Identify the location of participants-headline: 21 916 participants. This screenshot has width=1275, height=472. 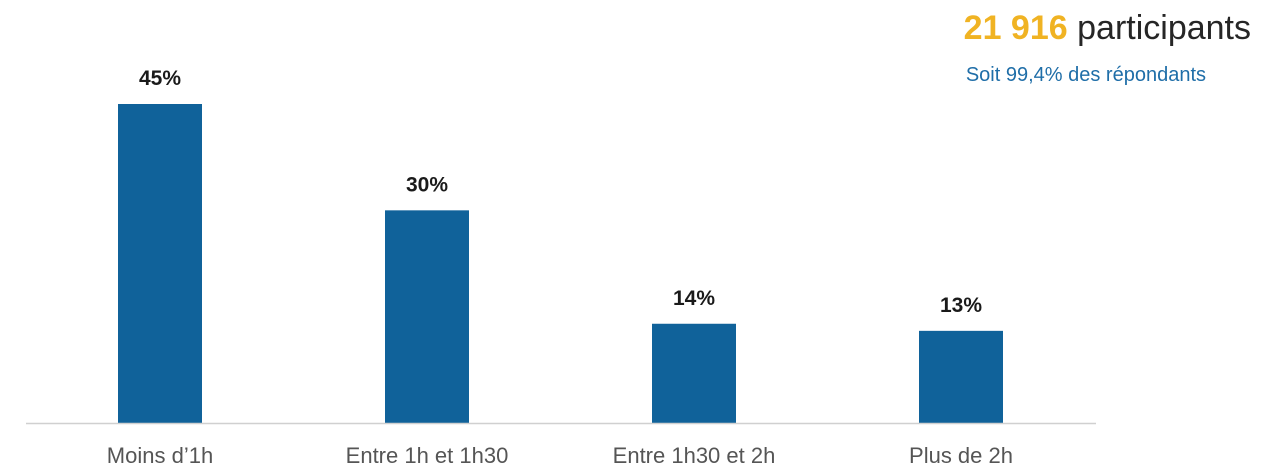
(1107, 28).